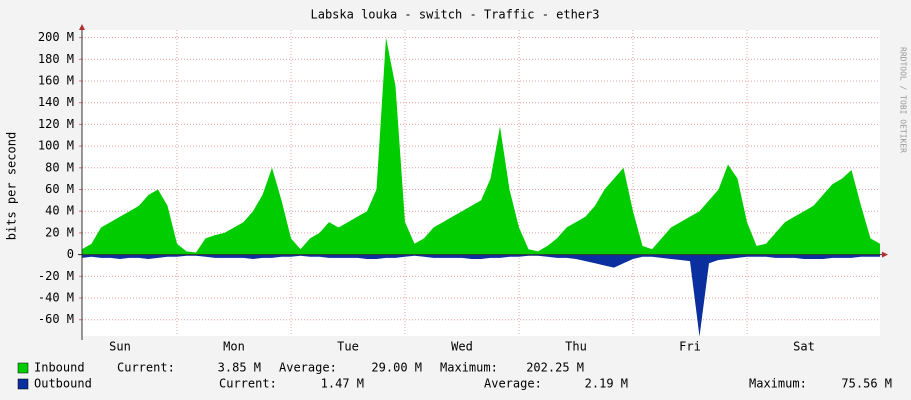 Image resolution: width=911 pixels, height=400 pixels. I want to click on y-tick-label: 80 M, so click(59, 167).